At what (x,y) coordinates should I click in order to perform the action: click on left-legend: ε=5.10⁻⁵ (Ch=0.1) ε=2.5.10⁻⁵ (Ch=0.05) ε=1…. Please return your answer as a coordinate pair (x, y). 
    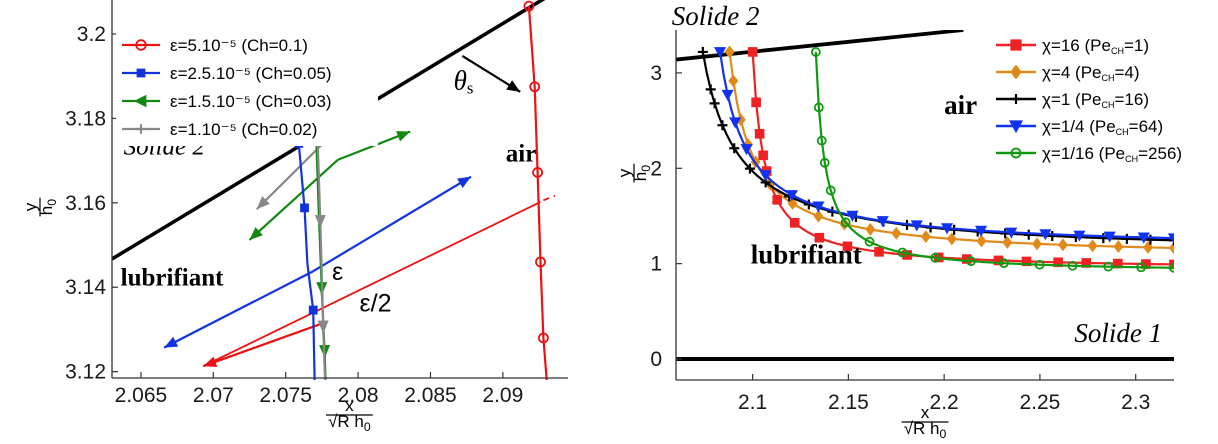
    Looking at the image, I should click on (247, 88).